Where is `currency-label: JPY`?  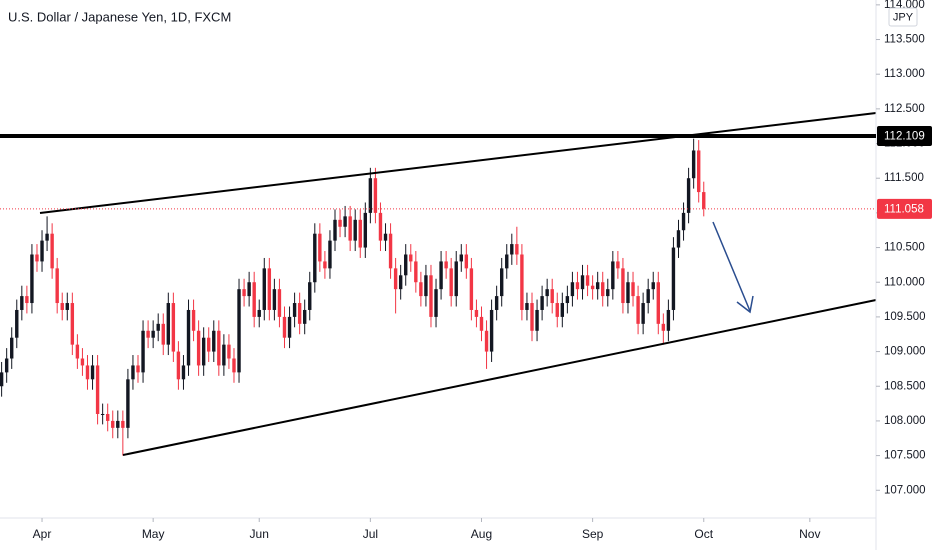
currency-label: JPY is located at coordinates (903, 17).